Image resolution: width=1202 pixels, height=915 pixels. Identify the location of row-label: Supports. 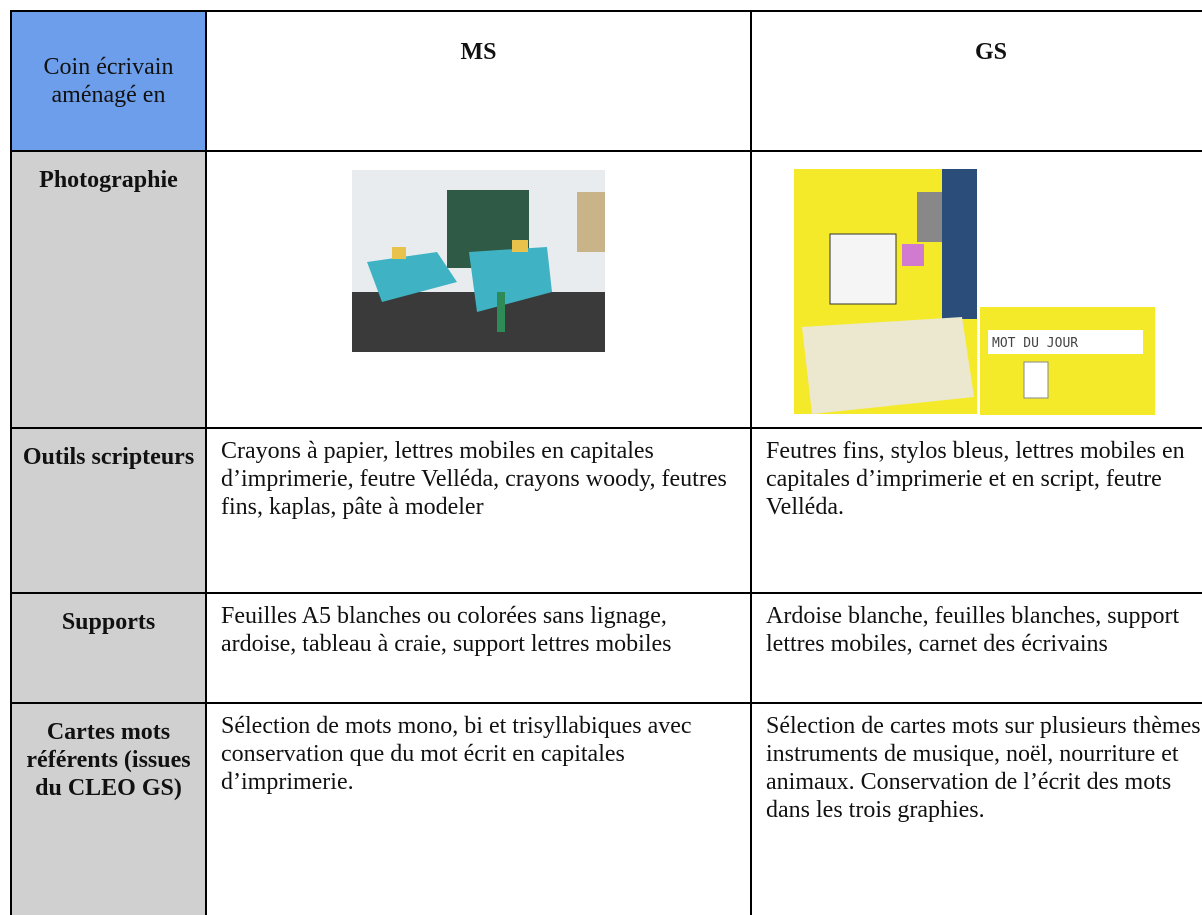
(108, 648).